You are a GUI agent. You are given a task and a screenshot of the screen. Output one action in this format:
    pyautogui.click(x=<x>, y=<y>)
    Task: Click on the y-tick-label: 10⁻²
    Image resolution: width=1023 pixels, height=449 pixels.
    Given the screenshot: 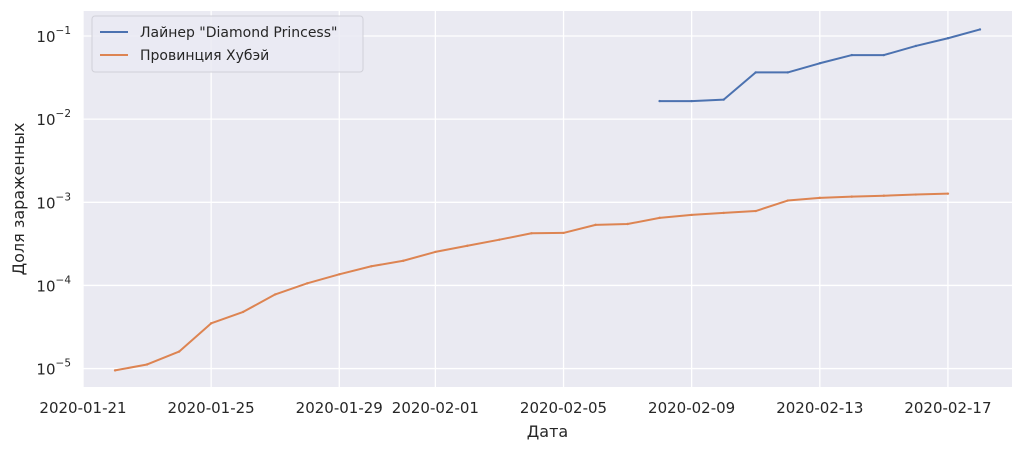 What is the action you would take?
    pyautogui.click(x=53, y=118)
    